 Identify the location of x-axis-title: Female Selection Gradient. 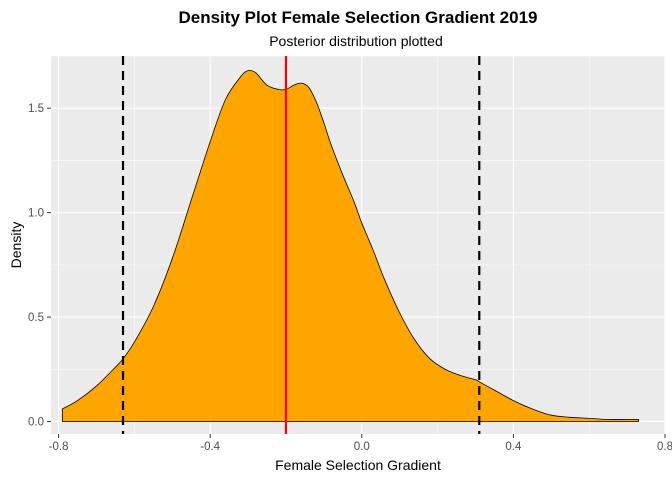
(358, 465).